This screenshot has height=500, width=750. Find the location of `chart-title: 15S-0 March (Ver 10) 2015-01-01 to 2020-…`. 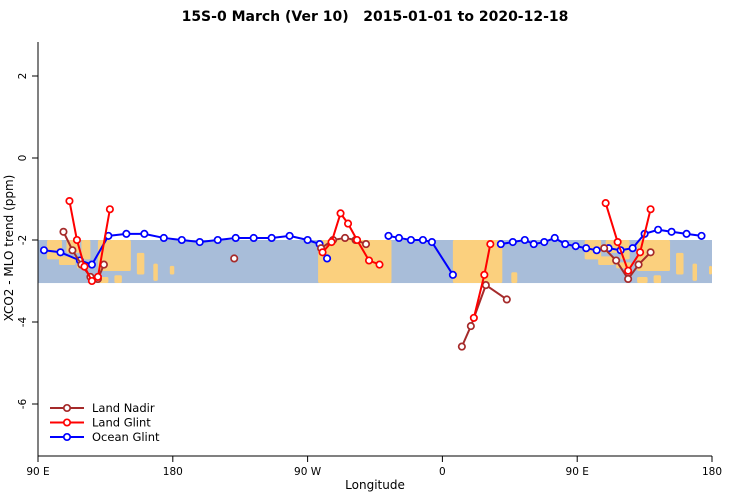

chart-title: 15S-0 March (Ver 10) 2015-01-01 to 2020-… is located at coordinates (375, 17).